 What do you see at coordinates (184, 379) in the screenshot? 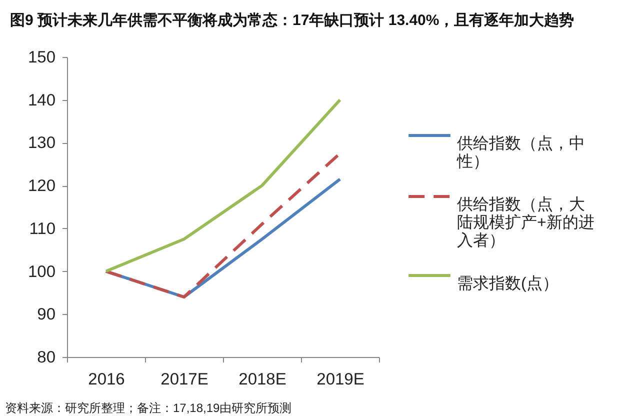
I see `x-tick-label: 2017E` at bounding box center [184, 379].